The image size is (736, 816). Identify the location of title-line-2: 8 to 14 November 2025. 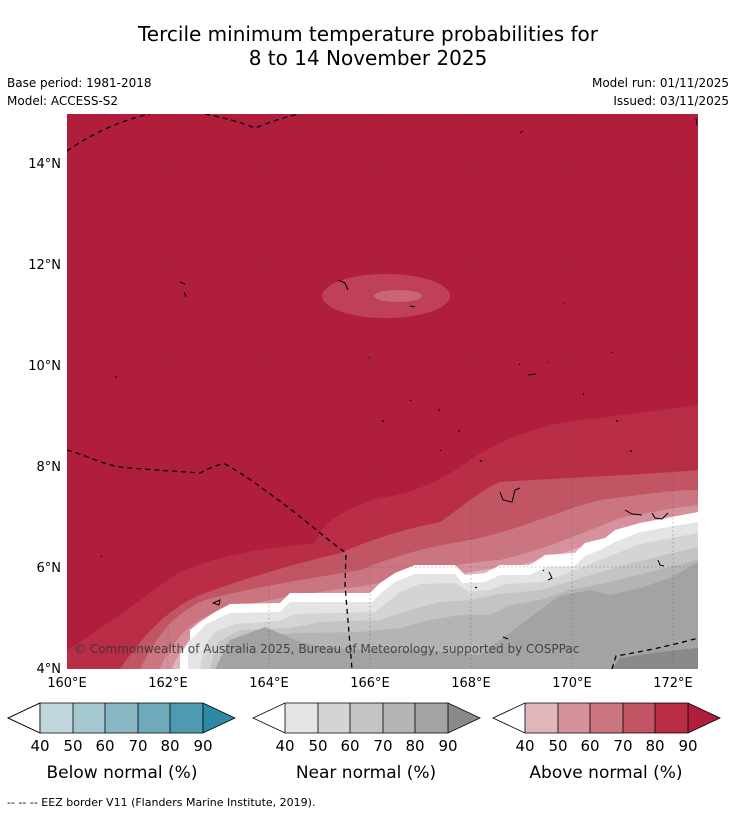
(368, 58).